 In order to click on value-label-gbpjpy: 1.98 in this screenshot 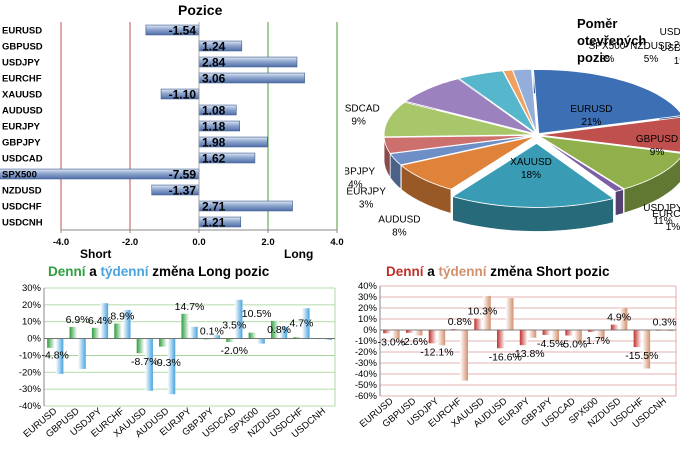, I will do `click(214, 143)`.